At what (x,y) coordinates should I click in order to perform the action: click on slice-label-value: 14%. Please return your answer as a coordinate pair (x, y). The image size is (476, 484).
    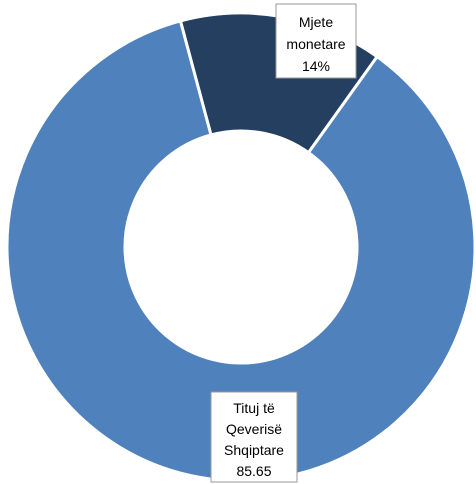
    Looking at the image, I should click on (316, 66).